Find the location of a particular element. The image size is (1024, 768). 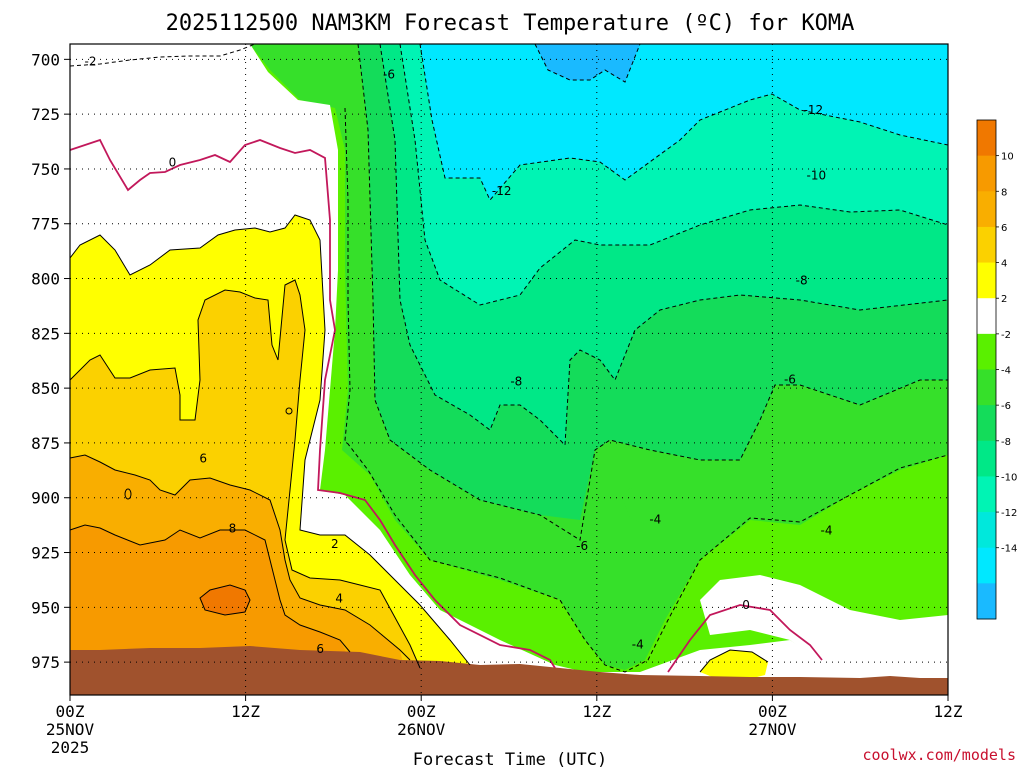

y-tick-label: 800 is located at coordinates (45, 279).